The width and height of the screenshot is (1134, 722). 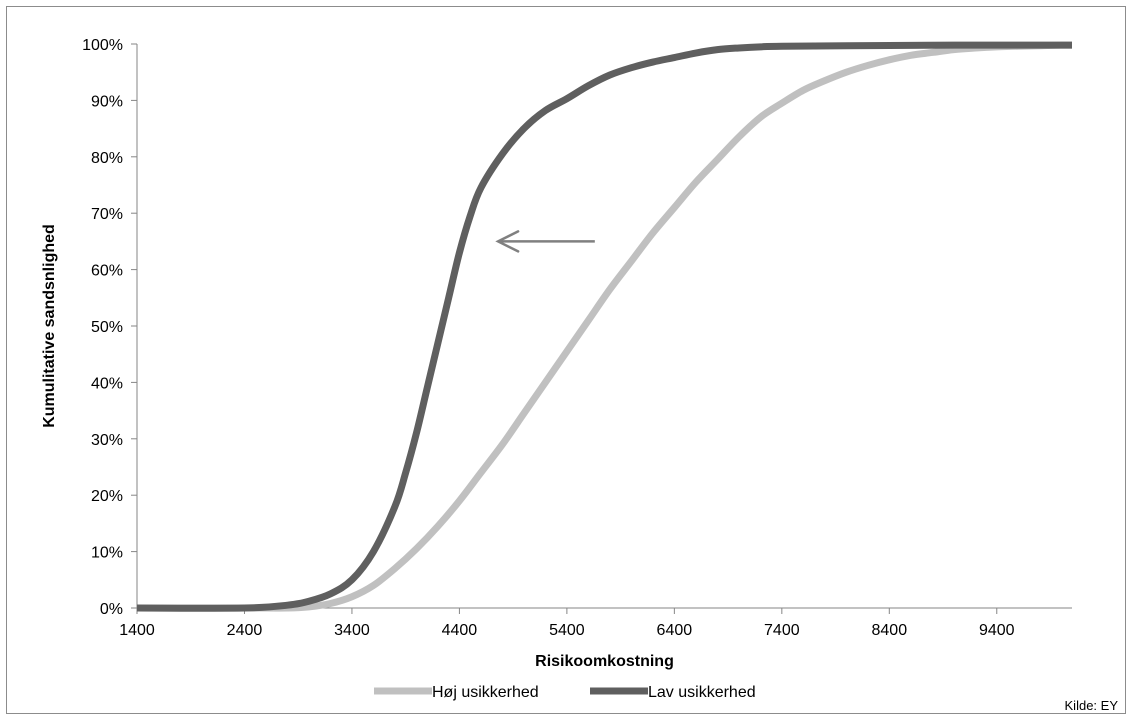 I want to click on arrow-head, so click(x=507, y=241).